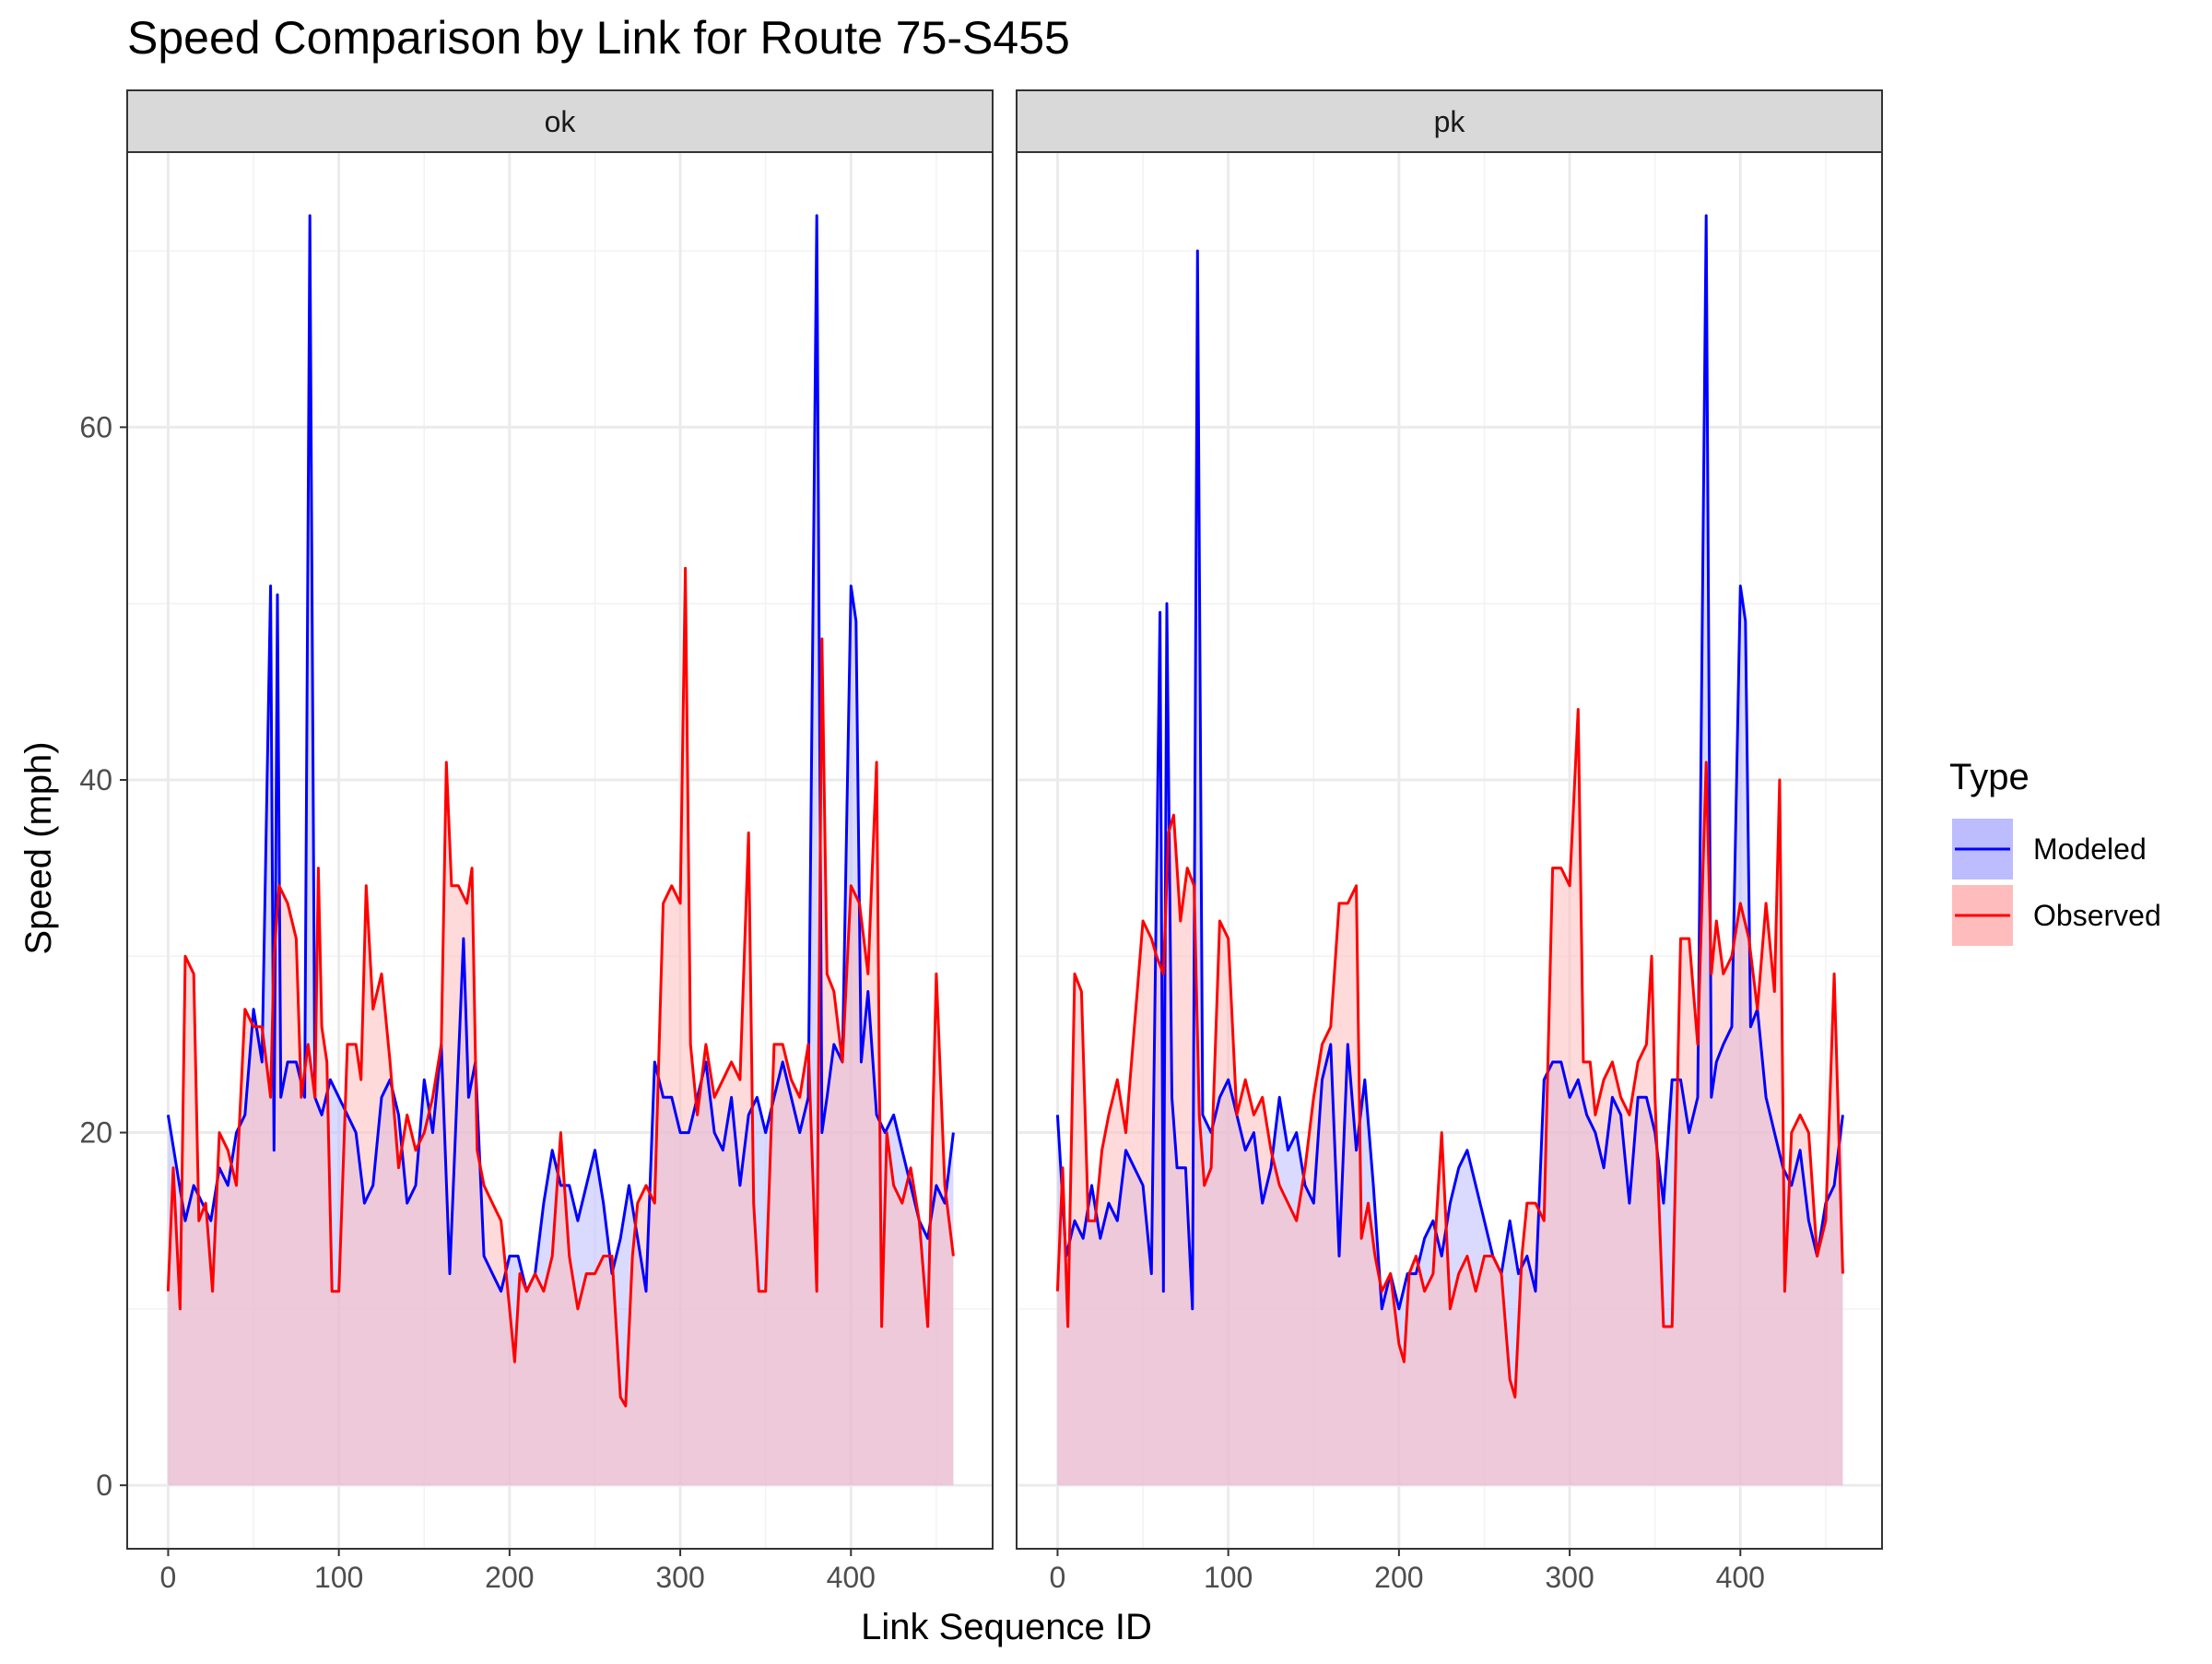 This screenshot has width=2212, height=1664. Describe the element at coordinates (1989, 777) in the screenshot. I see `legend-title: Type` at that location.